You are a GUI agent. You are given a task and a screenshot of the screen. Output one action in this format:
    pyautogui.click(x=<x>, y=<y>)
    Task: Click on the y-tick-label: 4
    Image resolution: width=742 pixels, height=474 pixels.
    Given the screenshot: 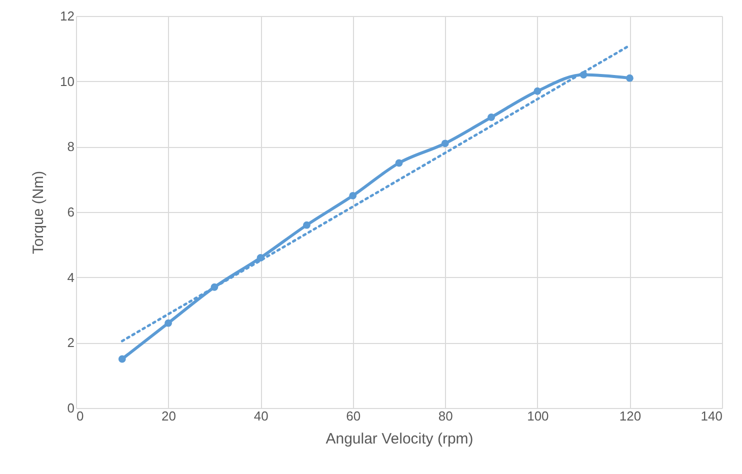 What is the action you would take?
    pyautogui.click(x=70, y=277)
    